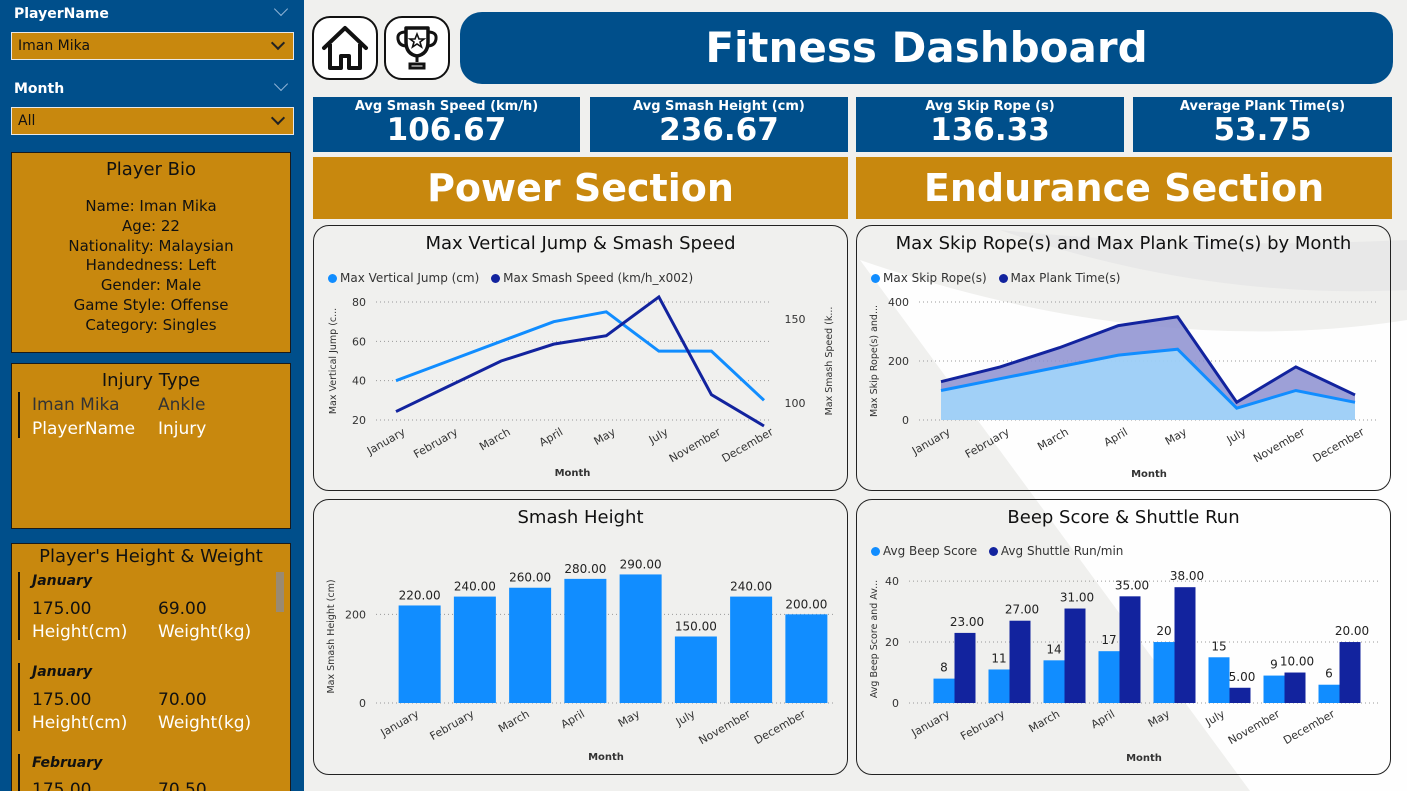  I want to click on month-filter-value: All, so click(27, 121).